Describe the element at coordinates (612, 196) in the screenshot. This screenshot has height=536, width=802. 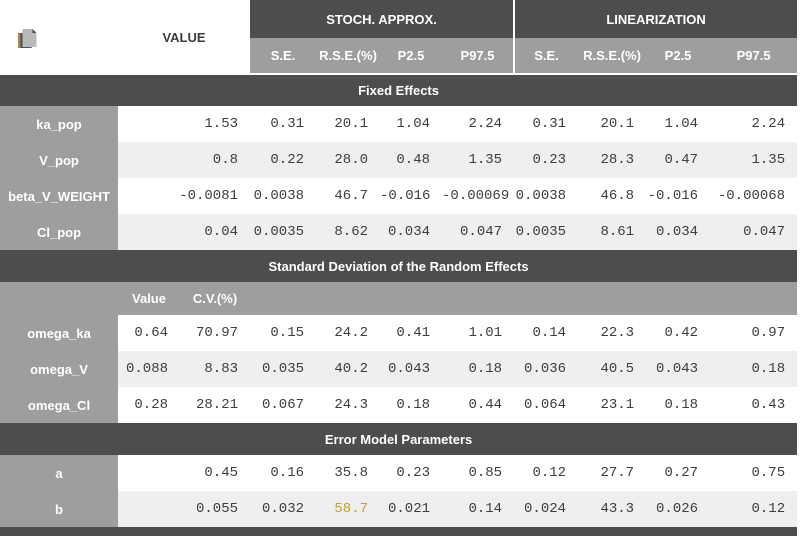
I see `cell-rse-lin: 46.8` at that location.